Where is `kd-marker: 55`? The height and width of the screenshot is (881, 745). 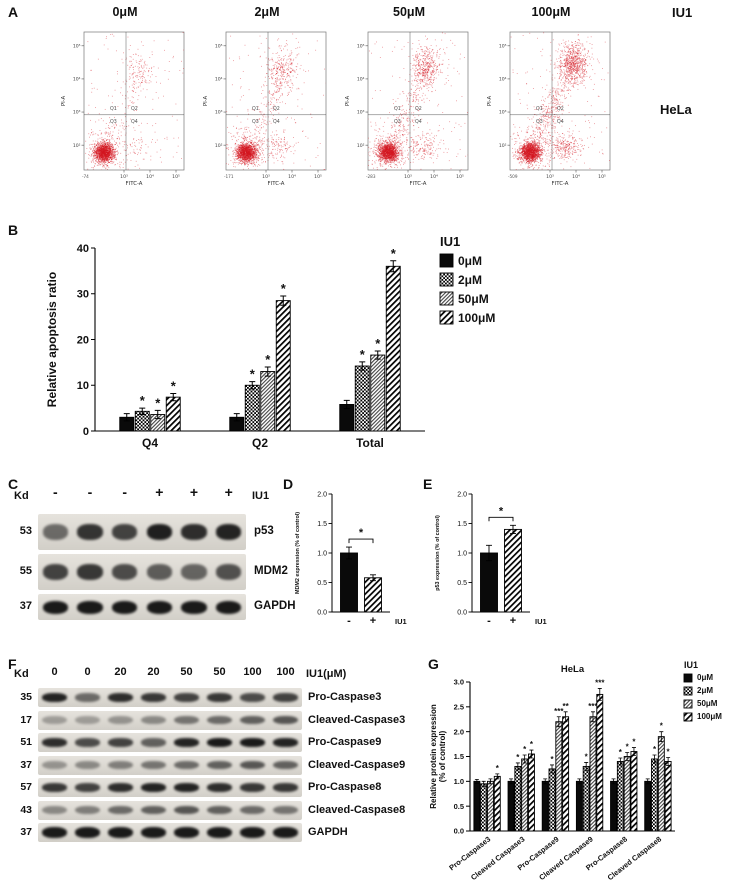
kd-marker: 55 is located at coordinates (25, 571).